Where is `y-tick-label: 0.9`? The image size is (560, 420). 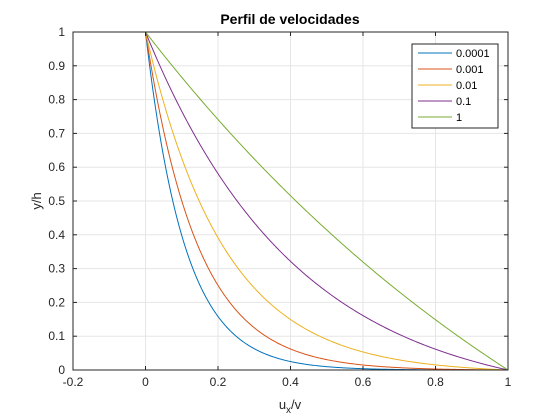
y-tick-label: 0.9 is located at coordinates (56, 66).